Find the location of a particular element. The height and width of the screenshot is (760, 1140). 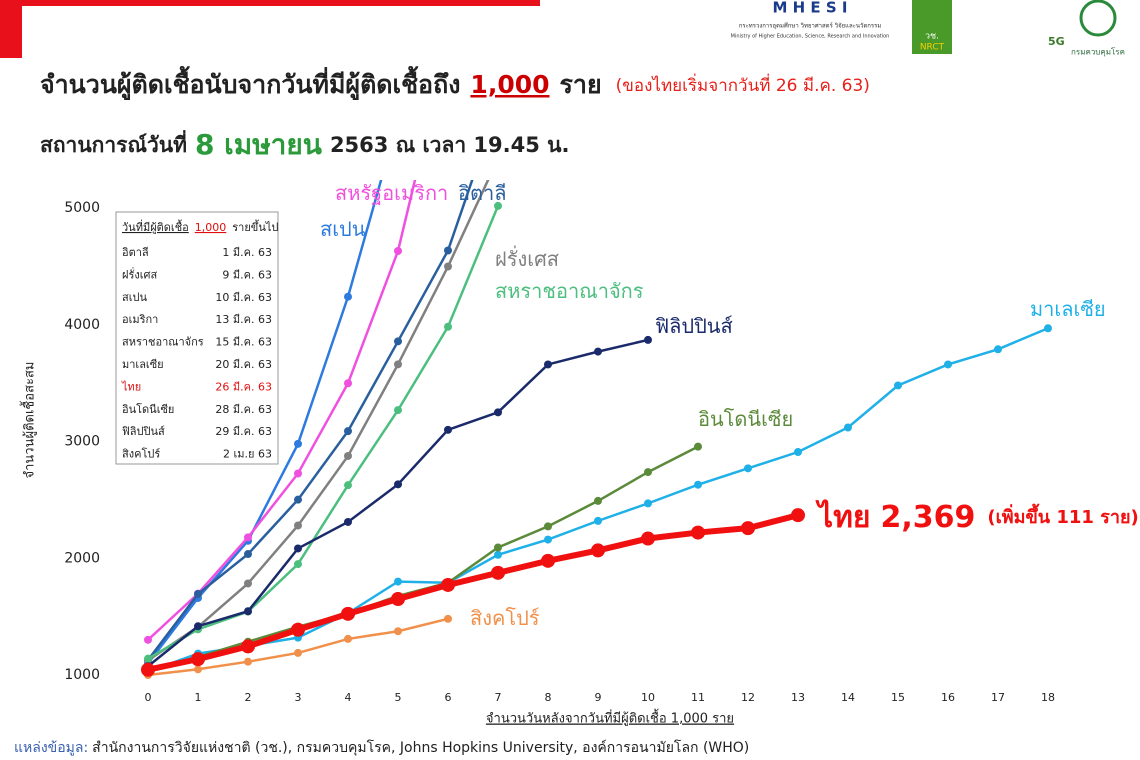

table-date: 2 เม.ย 63 is located at coordinates (247, 454).